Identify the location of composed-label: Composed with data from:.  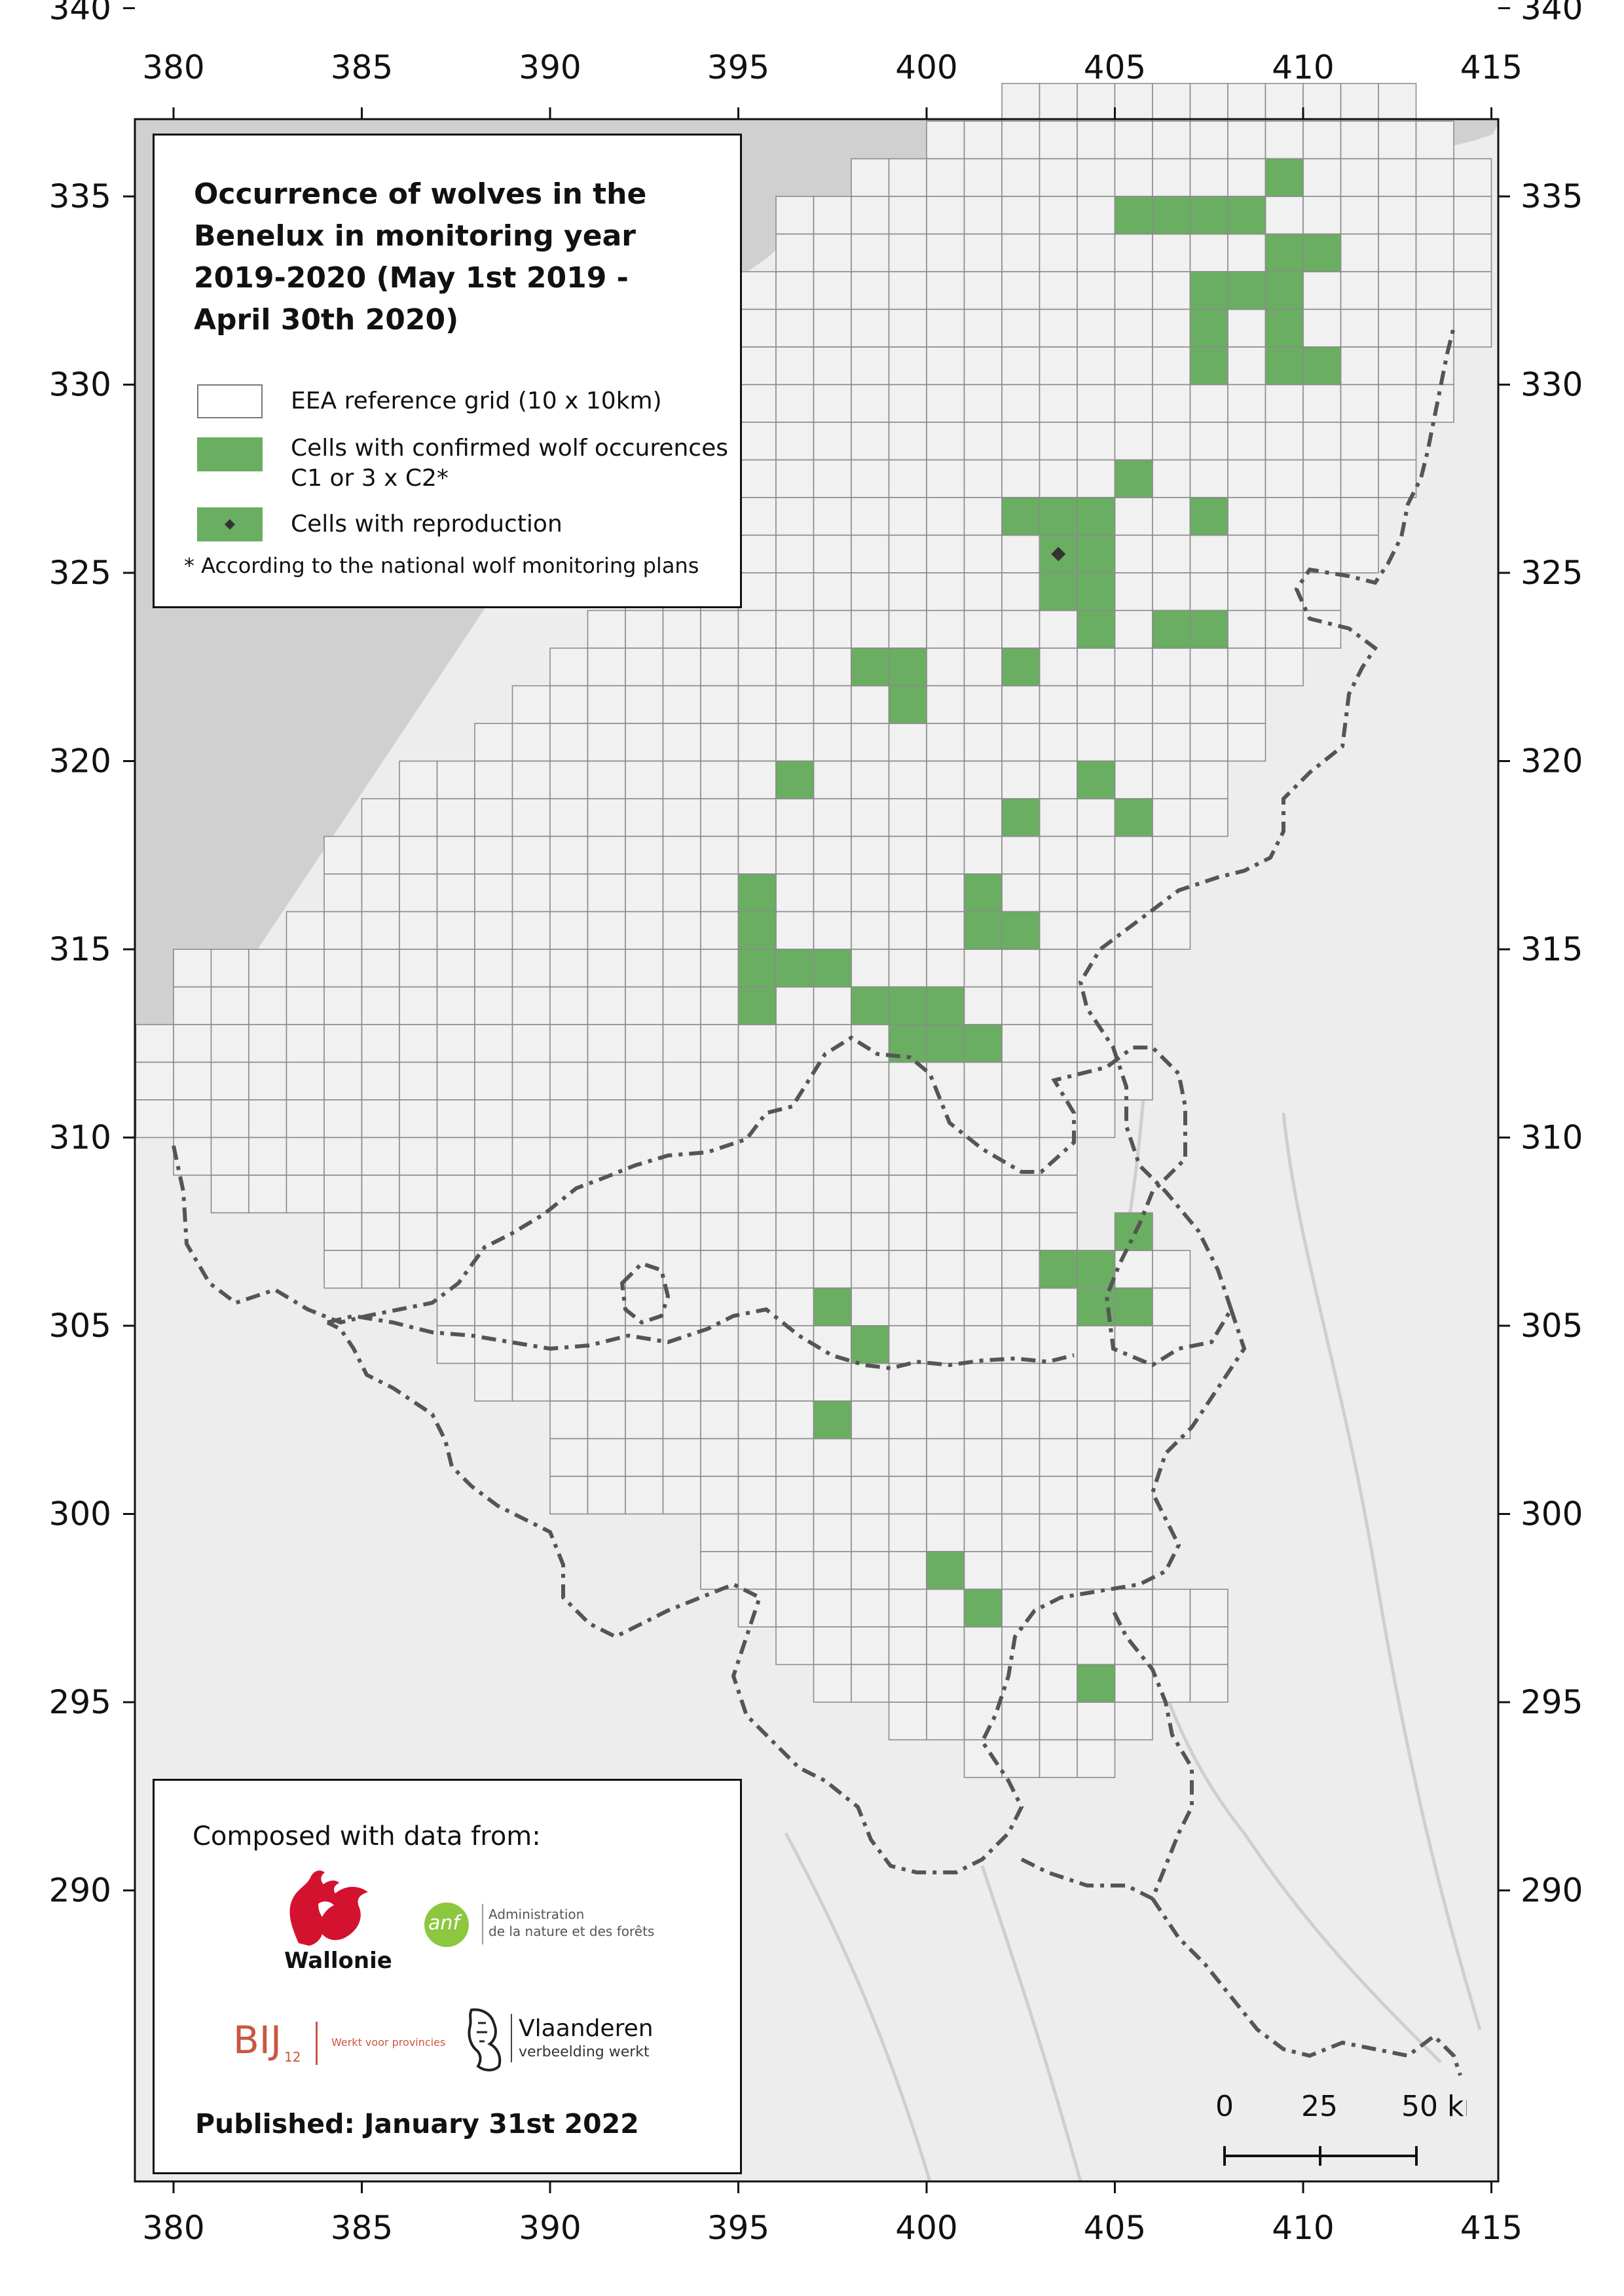
(367, 1836).